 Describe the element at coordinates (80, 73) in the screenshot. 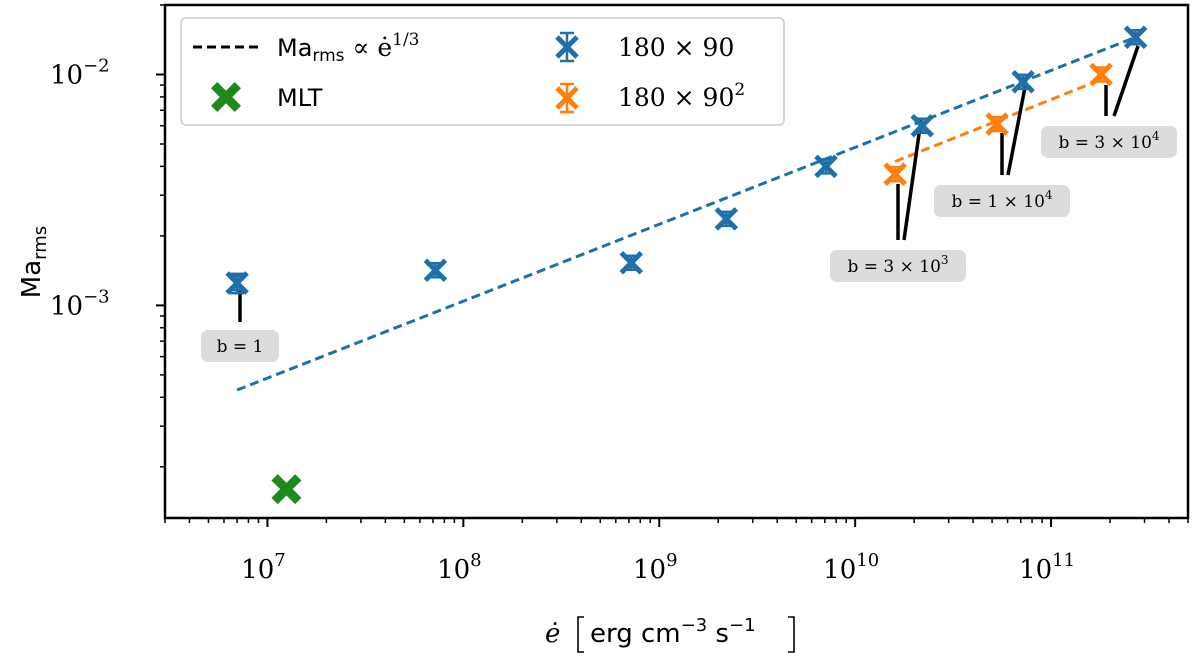

I see `y-tick-label: 10⁻²` at that location.